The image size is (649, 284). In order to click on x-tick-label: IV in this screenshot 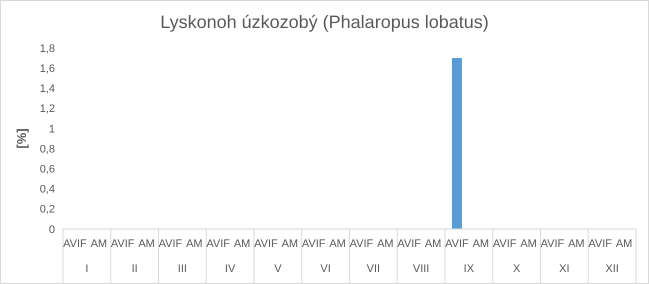, I will do `click(230, 269)`.